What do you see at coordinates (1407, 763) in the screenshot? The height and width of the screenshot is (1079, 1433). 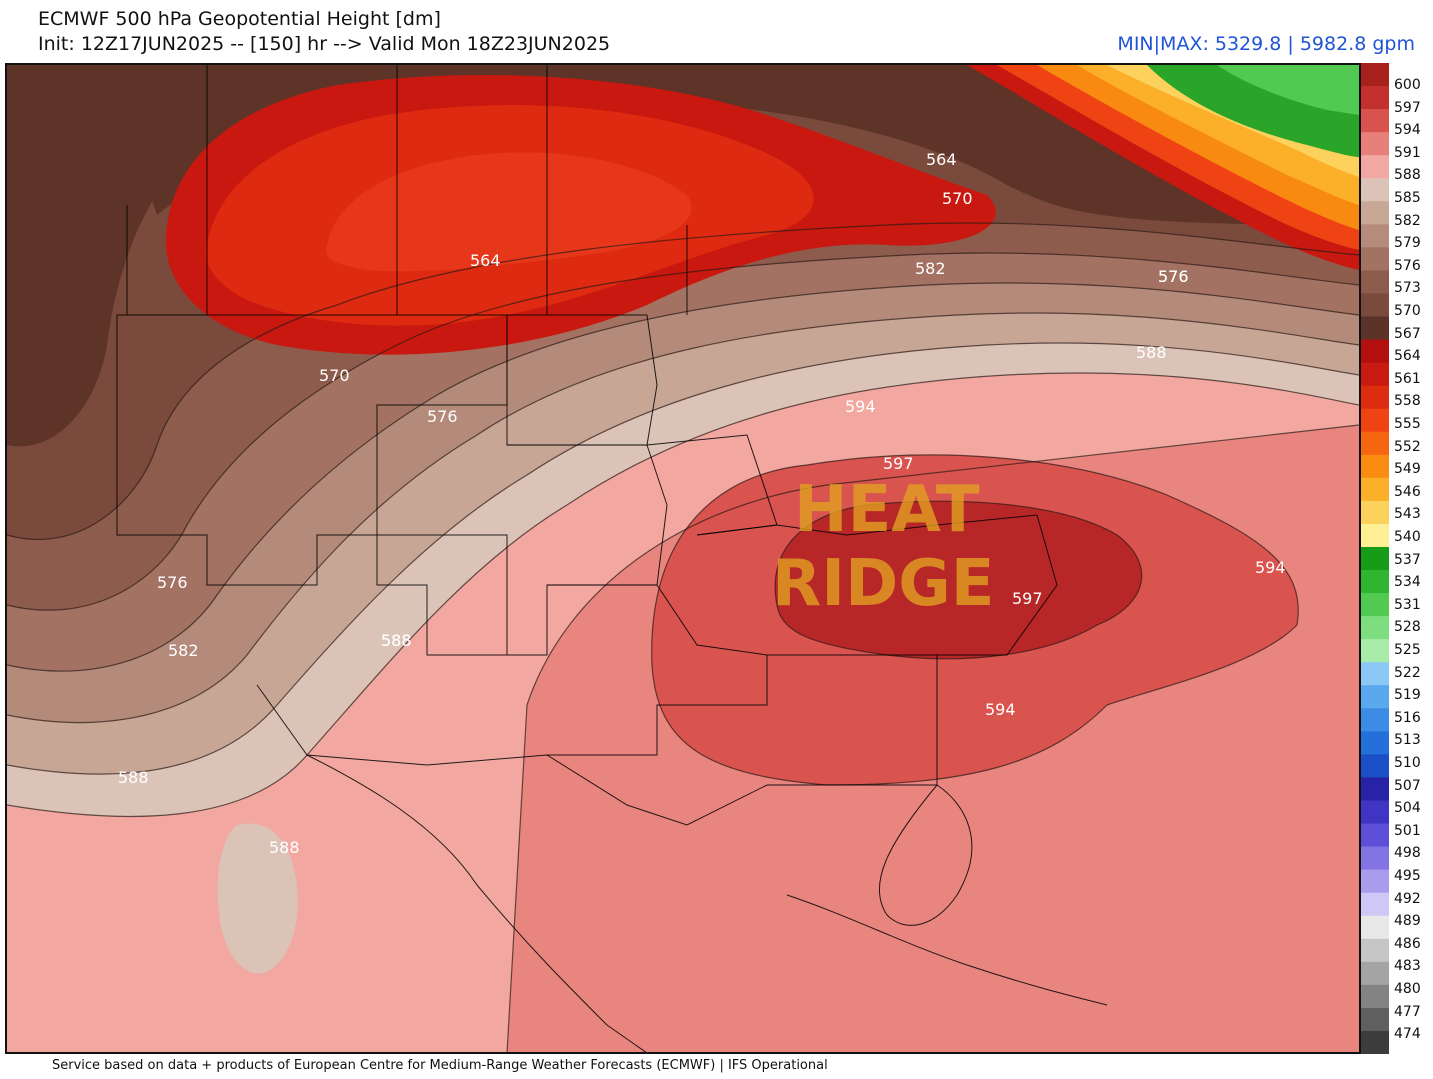 I see `colorbar-tick-label: 510` at bounding box center [1407, 763].